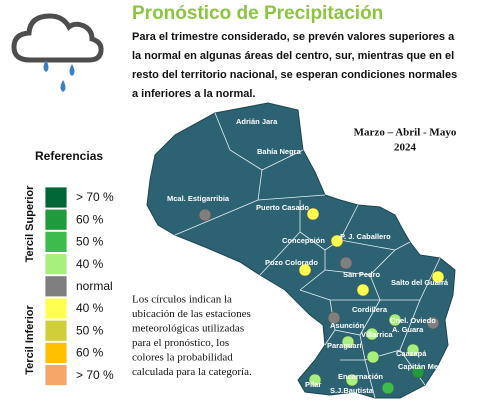 The height and width of the screenshot is (407, 484). Describe the element at coordinates (30, 224) in the screenshot. I see `legend-group: Tercil Superior` at that location.